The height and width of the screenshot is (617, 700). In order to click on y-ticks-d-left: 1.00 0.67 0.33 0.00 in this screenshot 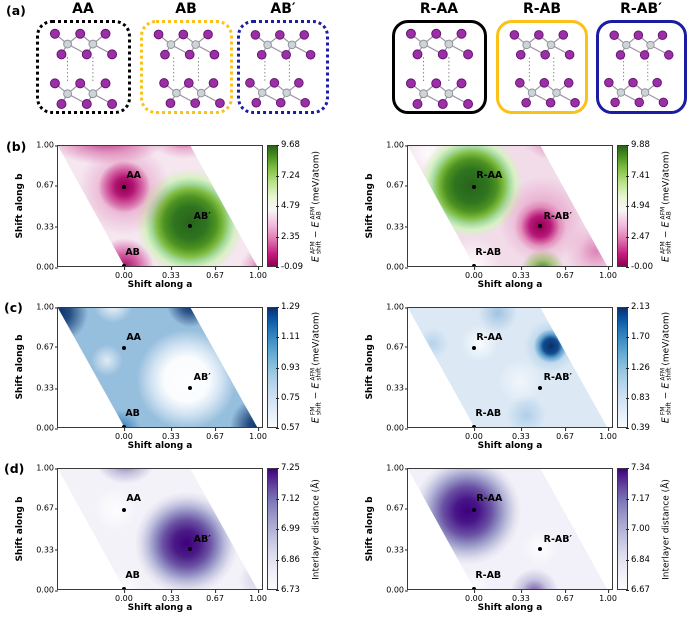, I will do `click(42, 529)`.